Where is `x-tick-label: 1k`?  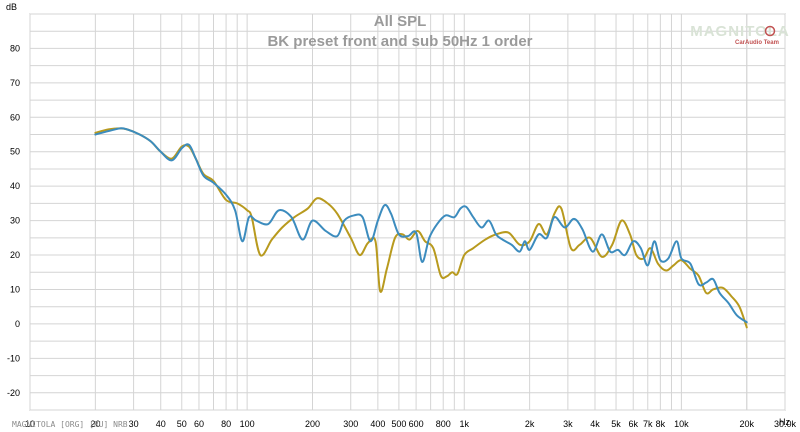
x-tick-label: 1k is located at coordinates (465, 424).